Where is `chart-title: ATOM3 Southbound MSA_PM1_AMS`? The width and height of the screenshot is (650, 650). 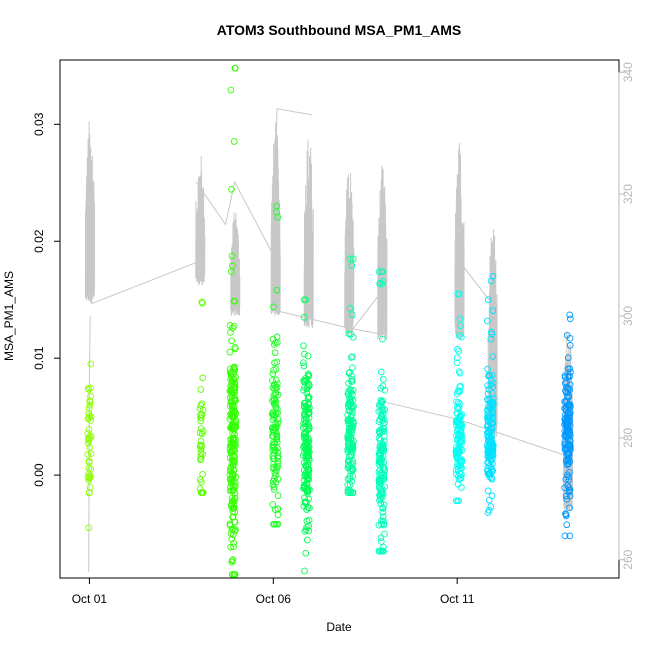 chart-title: ATOM3 Southbound MSA_PM1_AMS is located at coordinates (339, 30).